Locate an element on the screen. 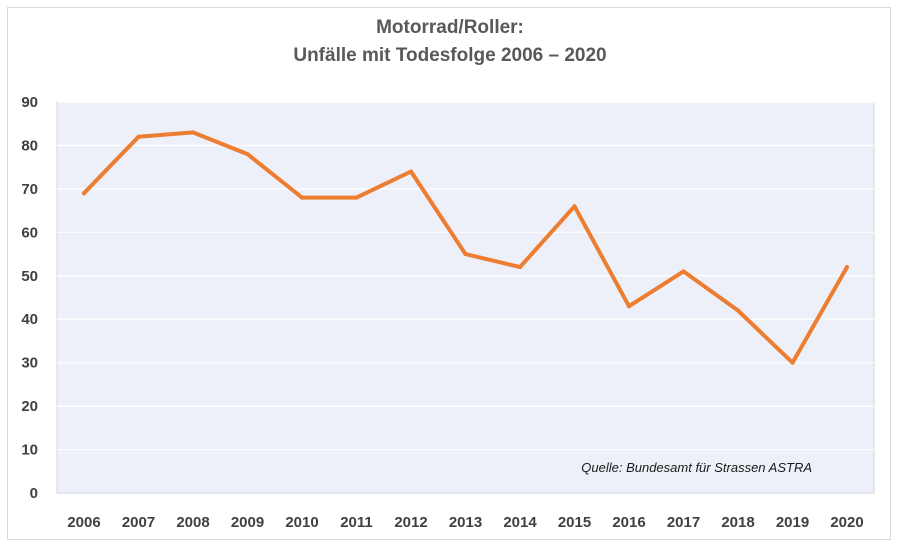 The image size is (900, 549). chart-title: Motorrad/Roller: is located at coordinates (450, 27).